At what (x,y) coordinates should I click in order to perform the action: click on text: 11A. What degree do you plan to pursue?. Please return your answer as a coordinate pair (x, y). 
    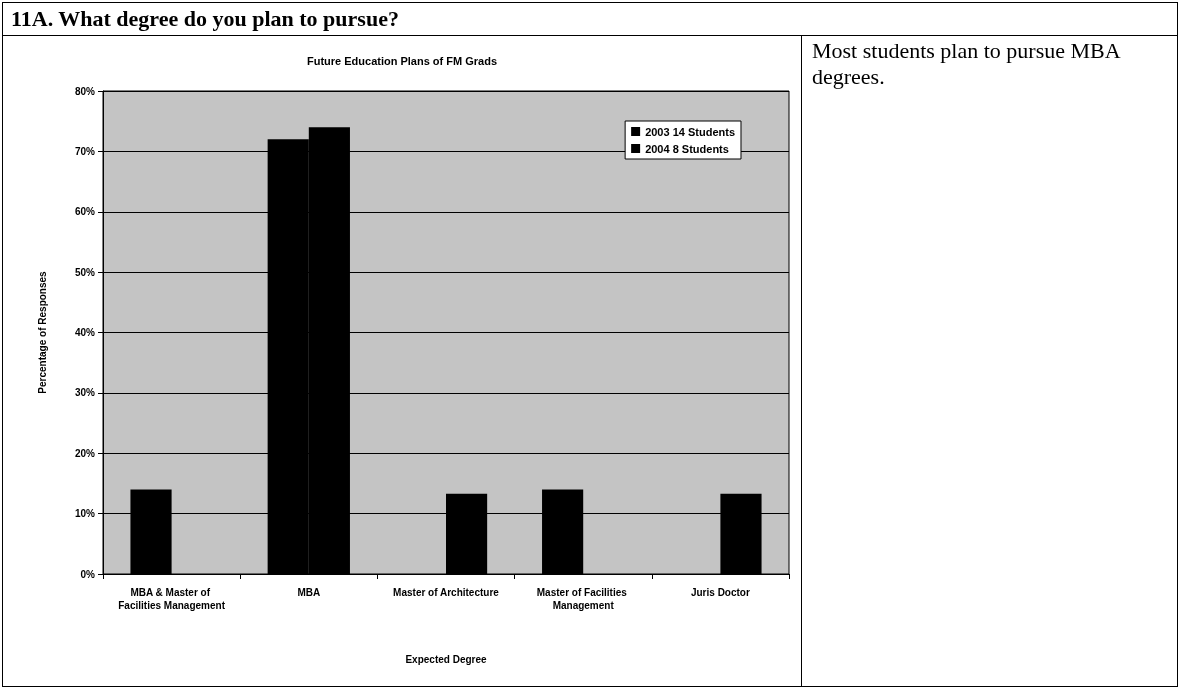
    Looking at the image, I should click on (590, 19).